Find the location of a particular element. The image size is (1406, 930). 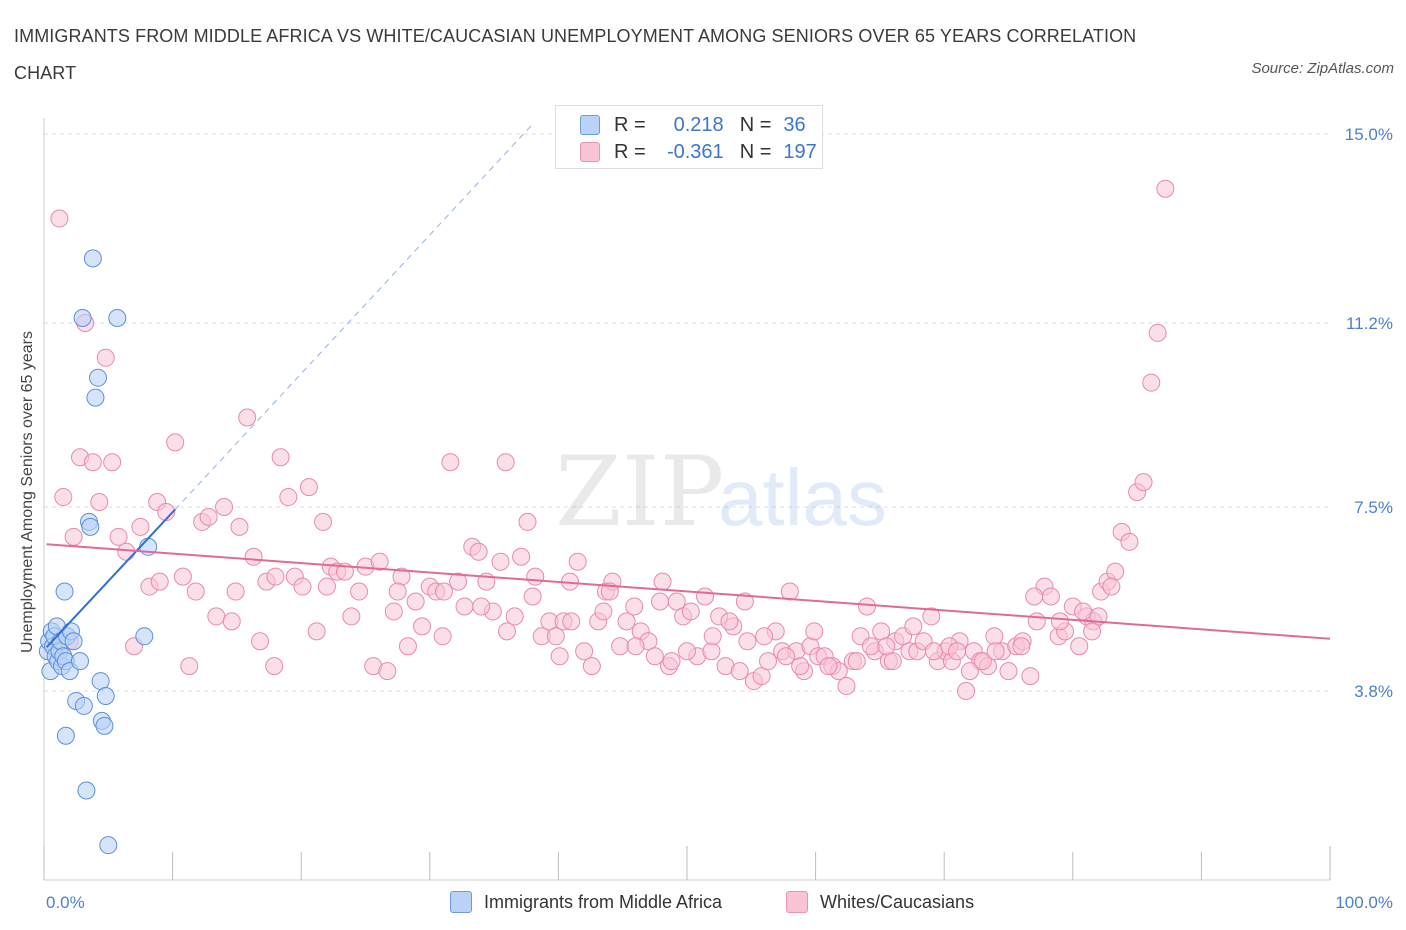

watermark-zip: ZIP is located at coordinates (639, 492).